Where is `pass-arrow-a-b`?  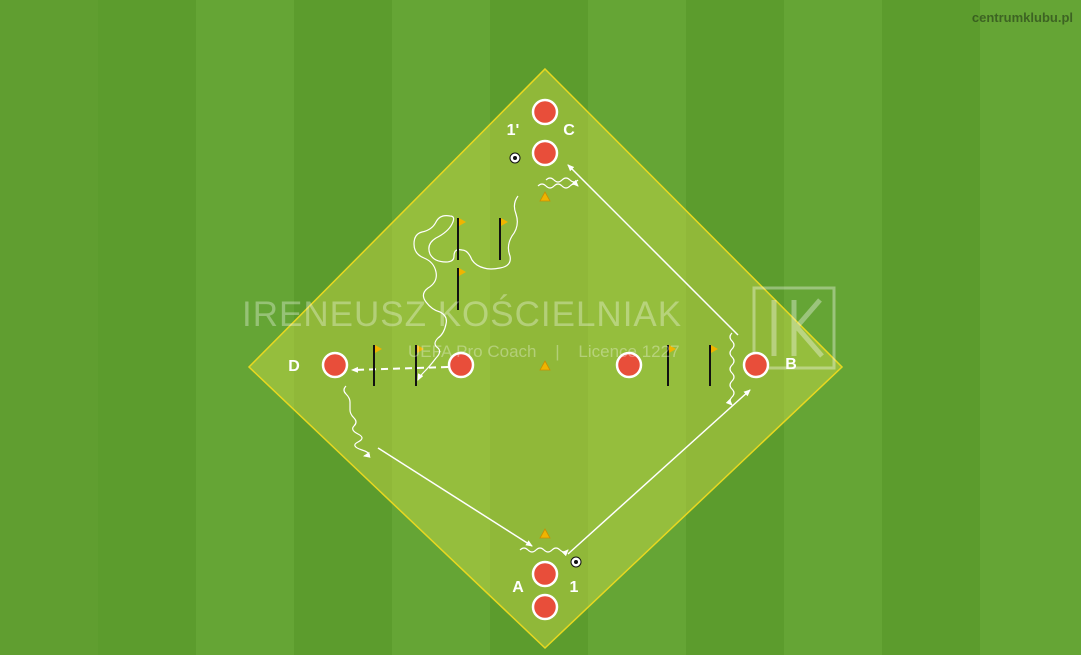
pass-arrow-a-b is located at coordinates (659, 472).